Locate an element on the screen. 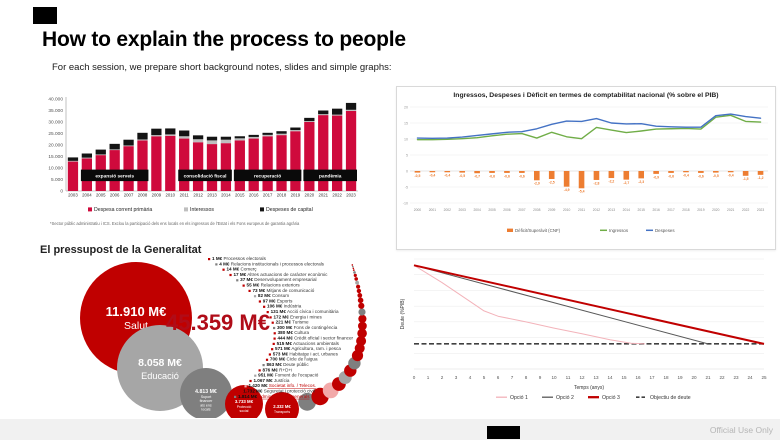  y-tick-label: 10 is located at coordinates (406, 139).